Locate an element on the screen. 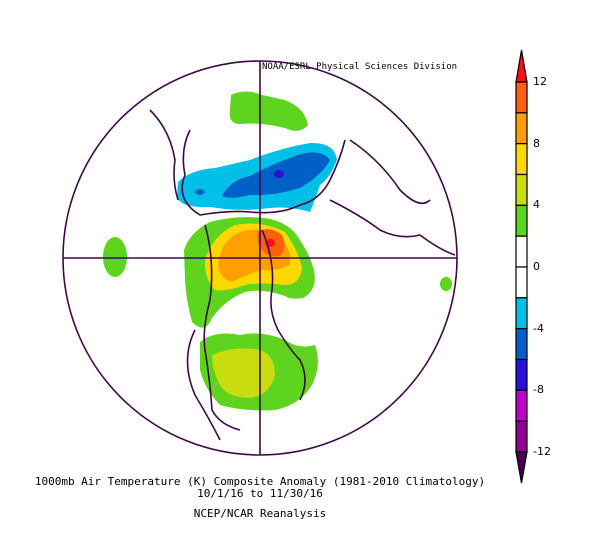 The image size is (609, 543). colorbar-tick-label: -8 is located at coordinates (538, 390).